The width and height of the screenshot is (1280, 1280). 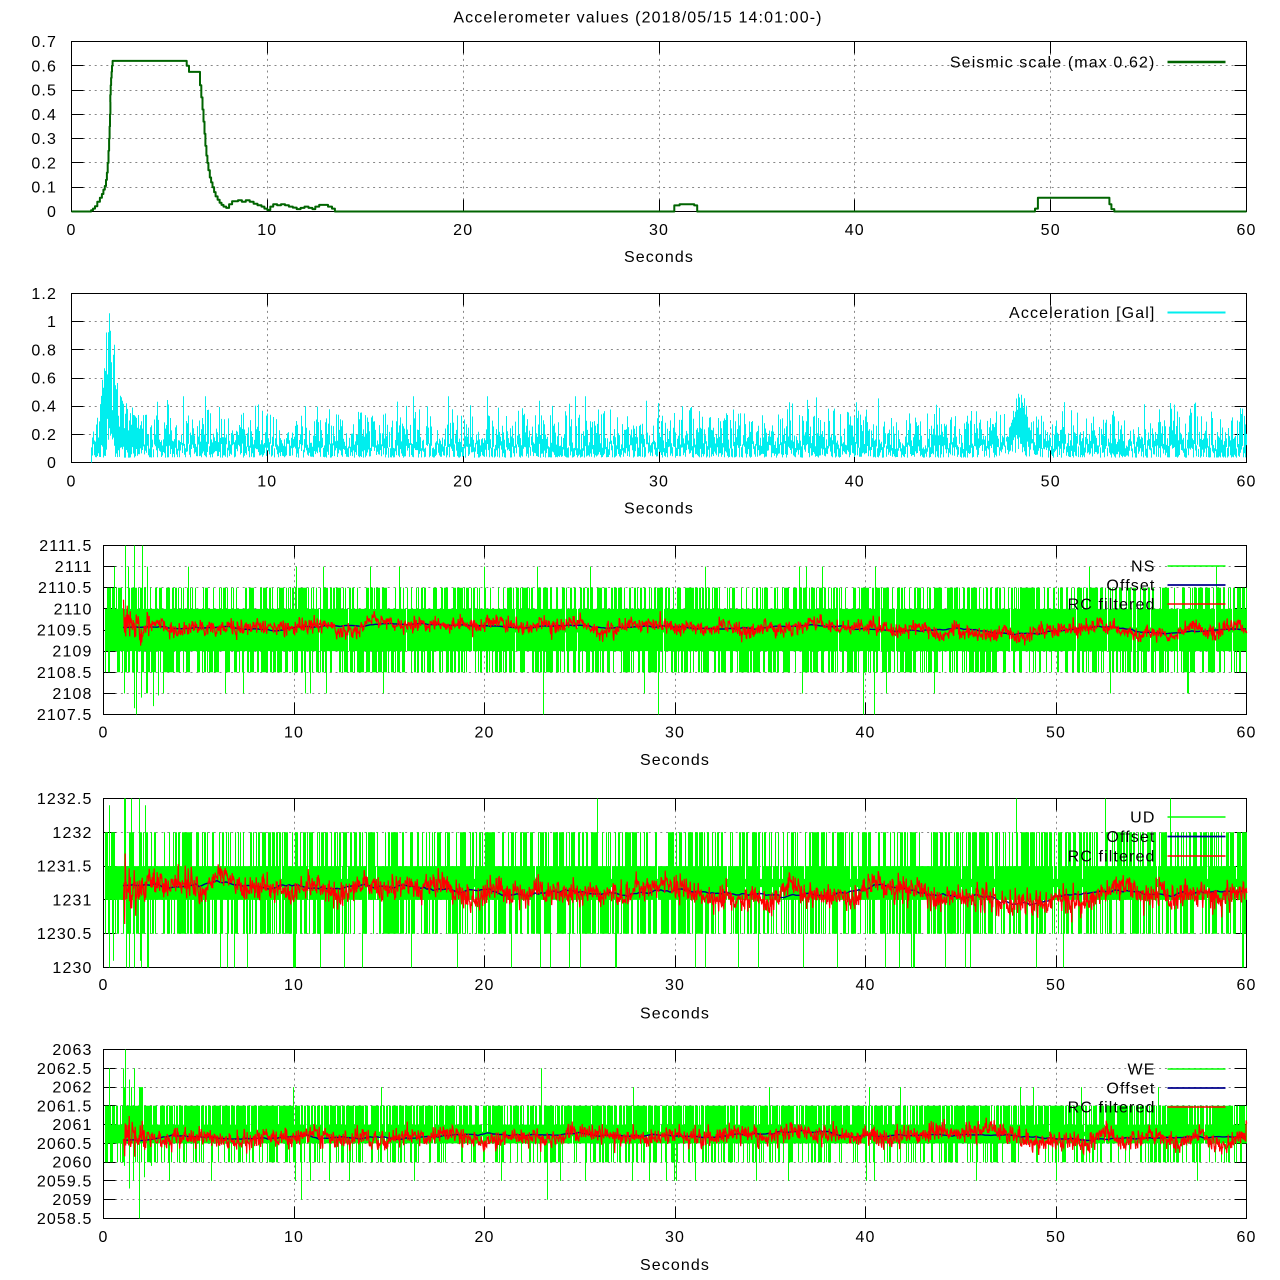 What do you see at coordinates (72, 900) in the screenshot?
I see `svg-text: 1231` at bounding box center [72, 900].